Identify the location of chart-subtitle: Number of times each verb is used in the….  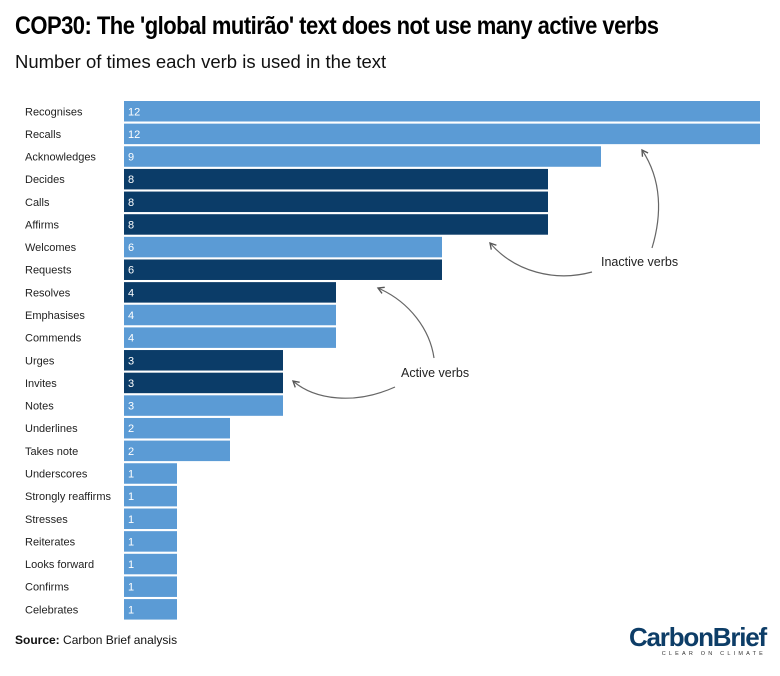
(201, 61).